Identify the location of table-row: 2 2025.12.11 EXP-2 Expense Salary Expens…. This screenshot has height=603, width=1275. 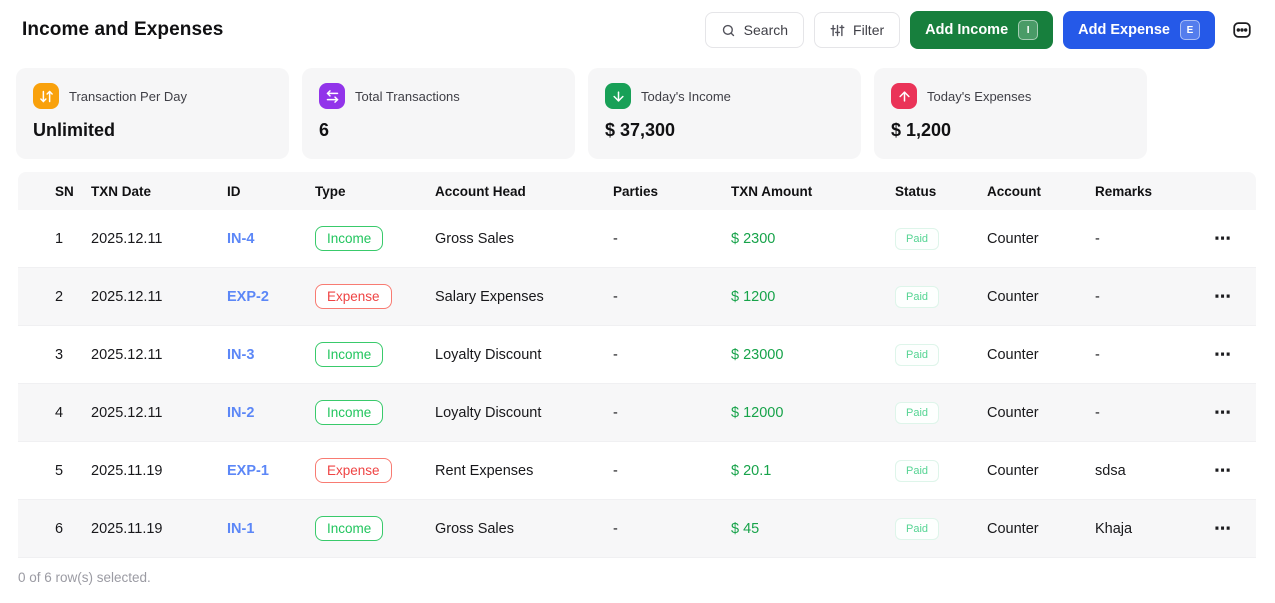
(637, 297).